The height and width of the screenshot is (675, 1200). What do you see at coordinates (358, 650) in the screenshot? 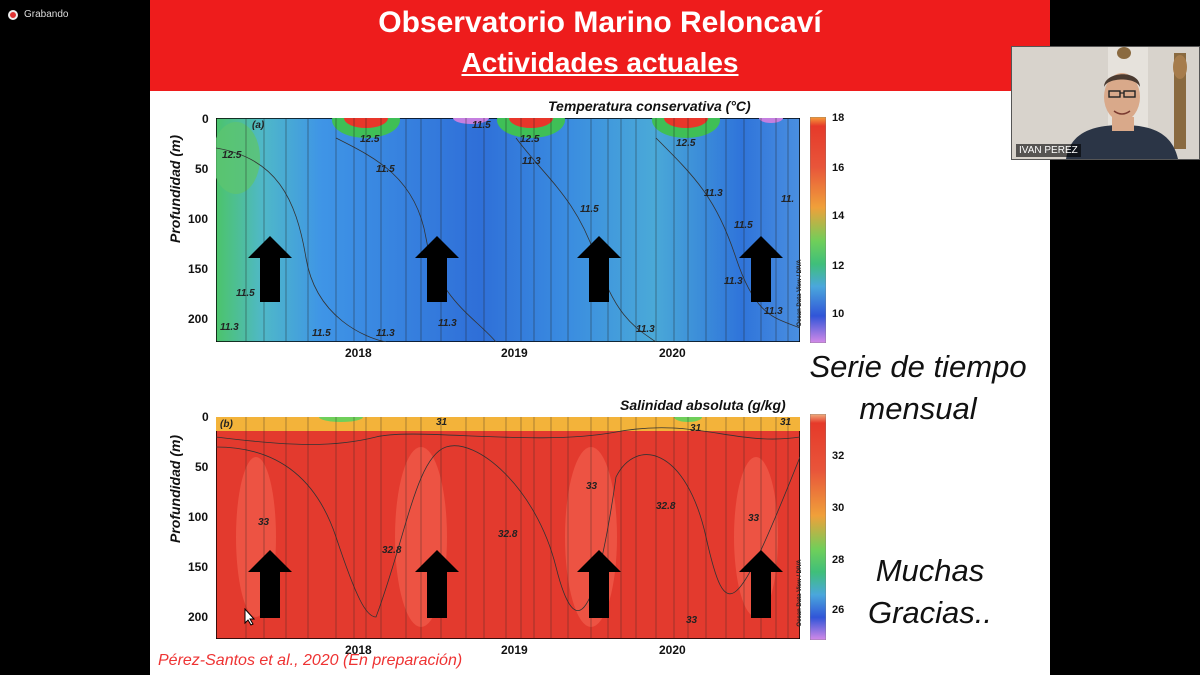
I see `chart-b-xtick: 2018` at bounding box center [358, 650].